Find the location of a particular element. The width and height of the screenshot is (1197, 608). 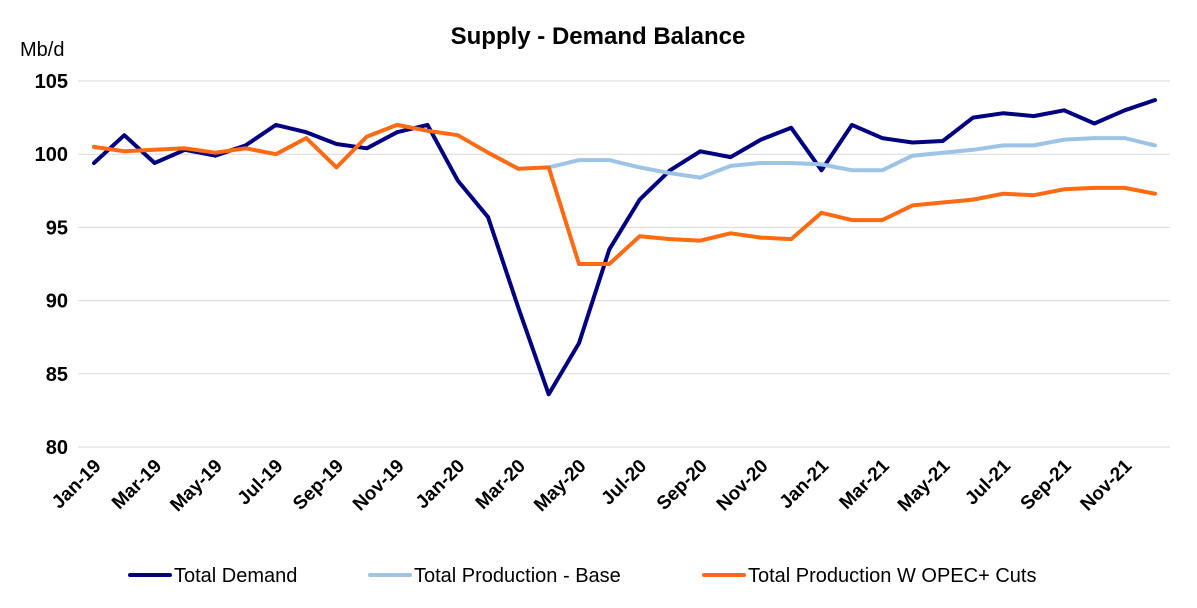

x-tick-label: Jan-19 is located at coordinates (76, 484).